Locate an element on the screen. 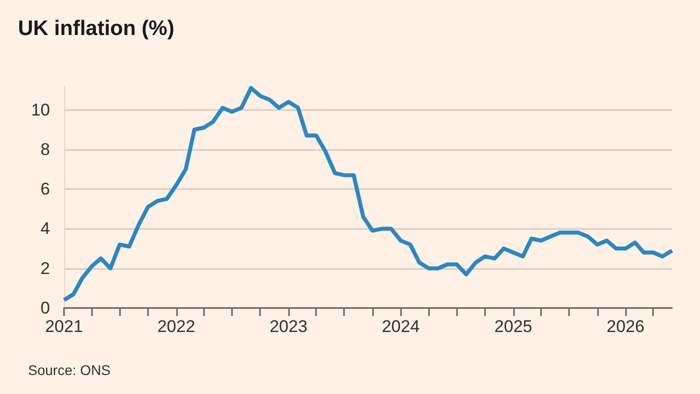 The height and width of the screenshot is (394, 700). x-tick-label: 2022 is located at coordinates (176, 326).